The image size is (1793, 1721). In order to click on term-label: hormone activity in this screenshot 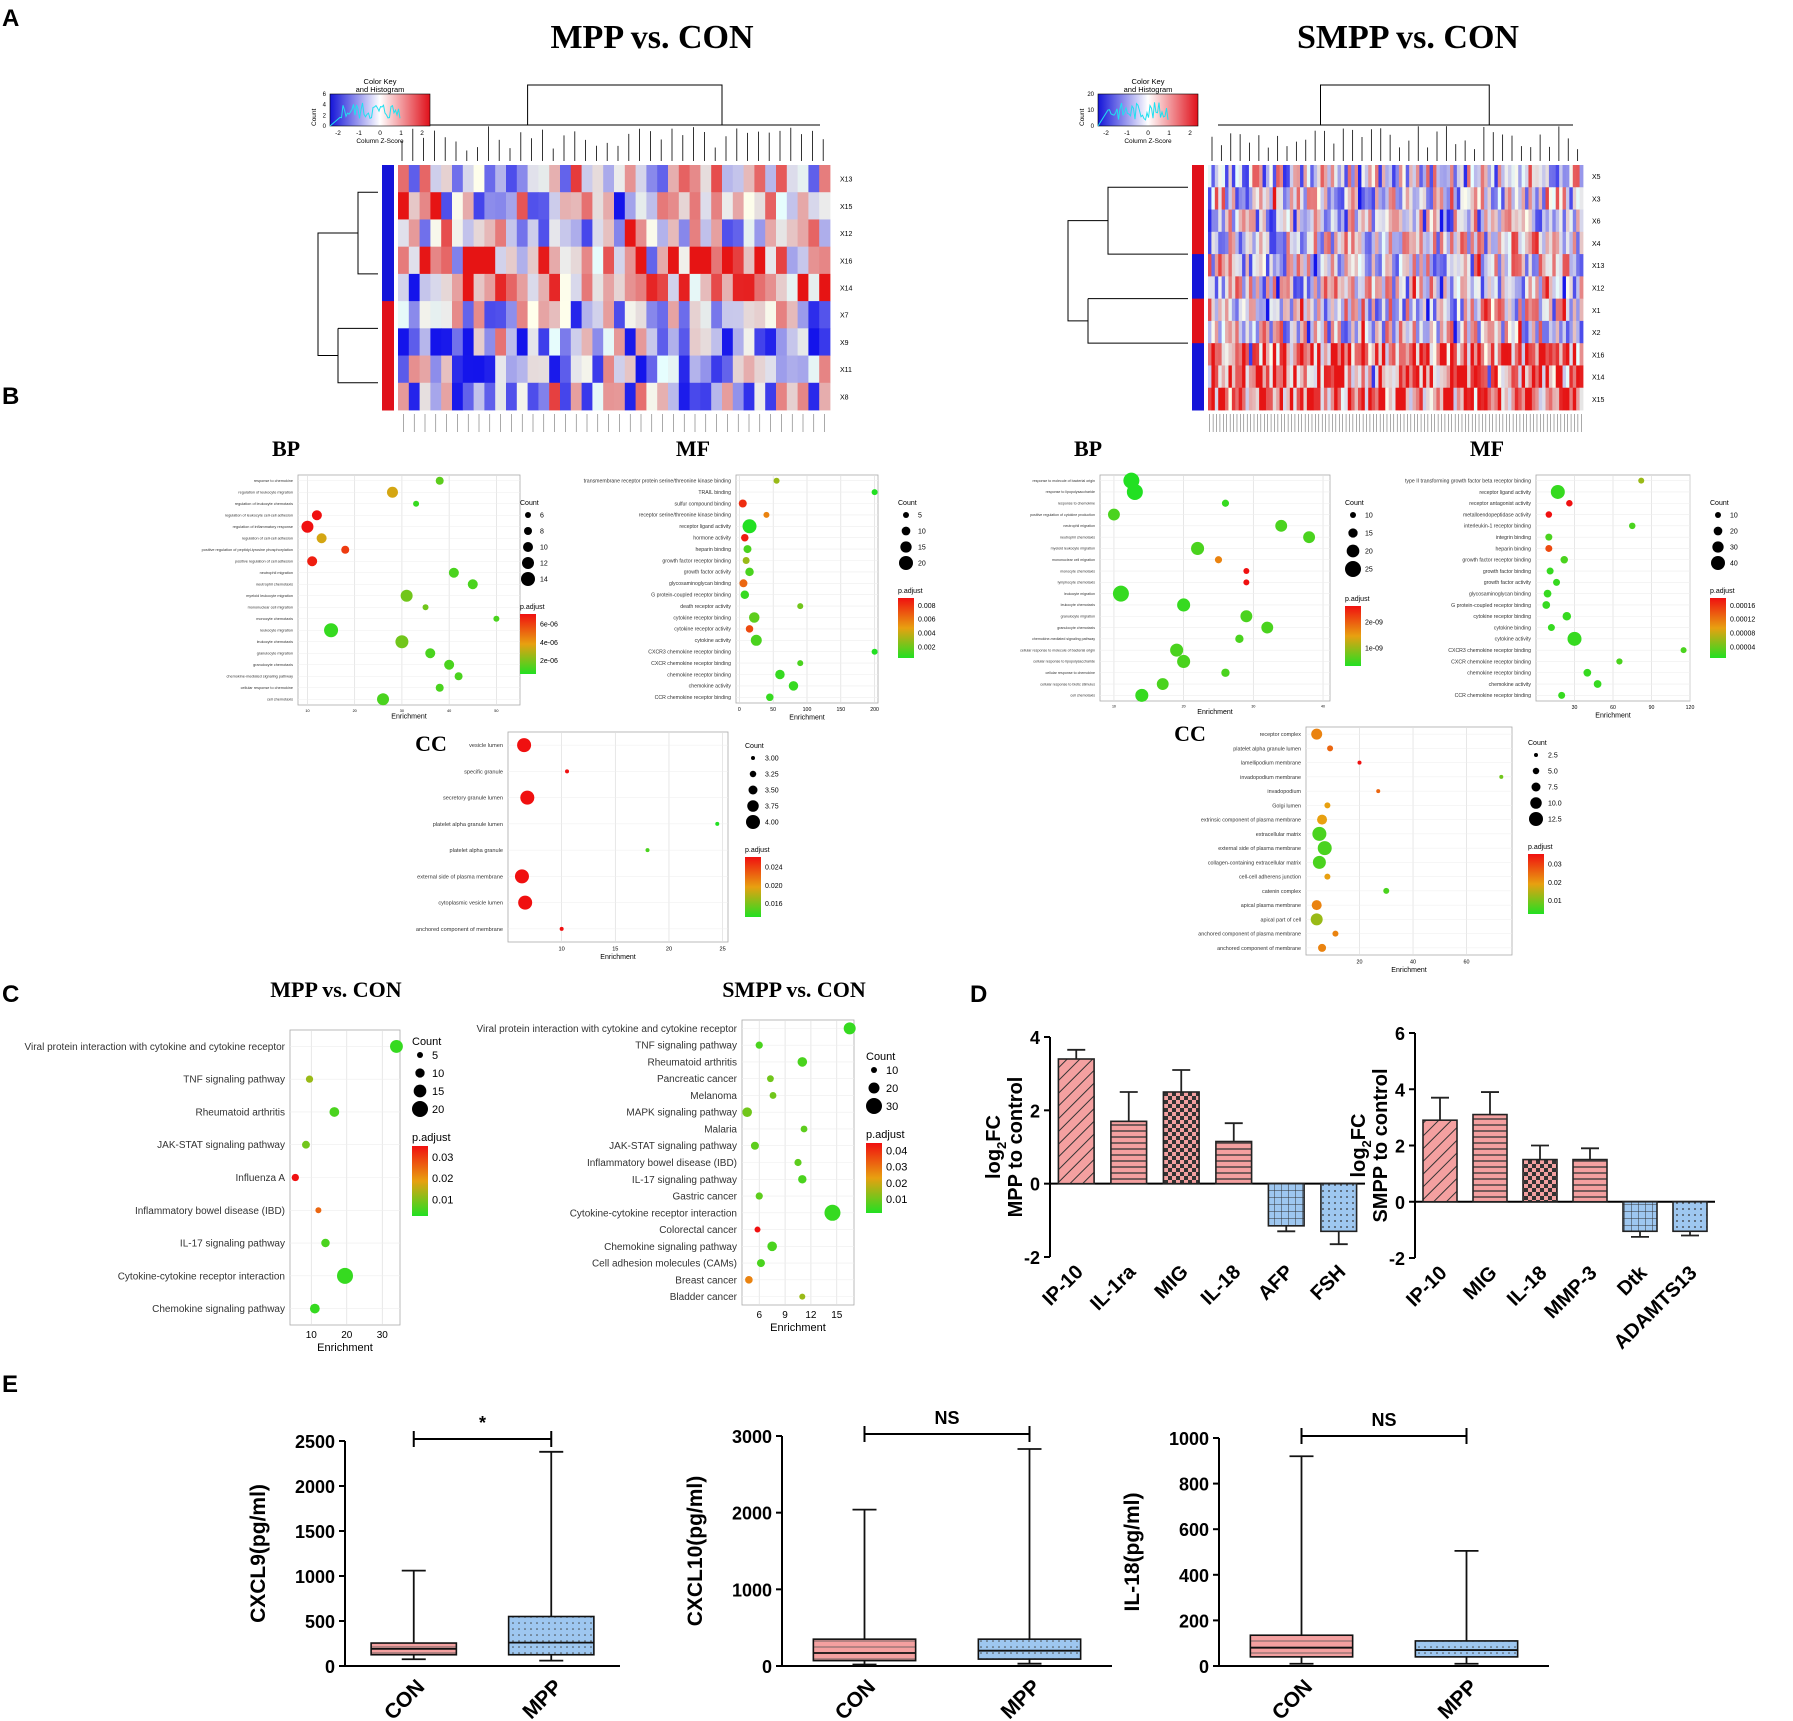, I will do `click(712, 539)`.